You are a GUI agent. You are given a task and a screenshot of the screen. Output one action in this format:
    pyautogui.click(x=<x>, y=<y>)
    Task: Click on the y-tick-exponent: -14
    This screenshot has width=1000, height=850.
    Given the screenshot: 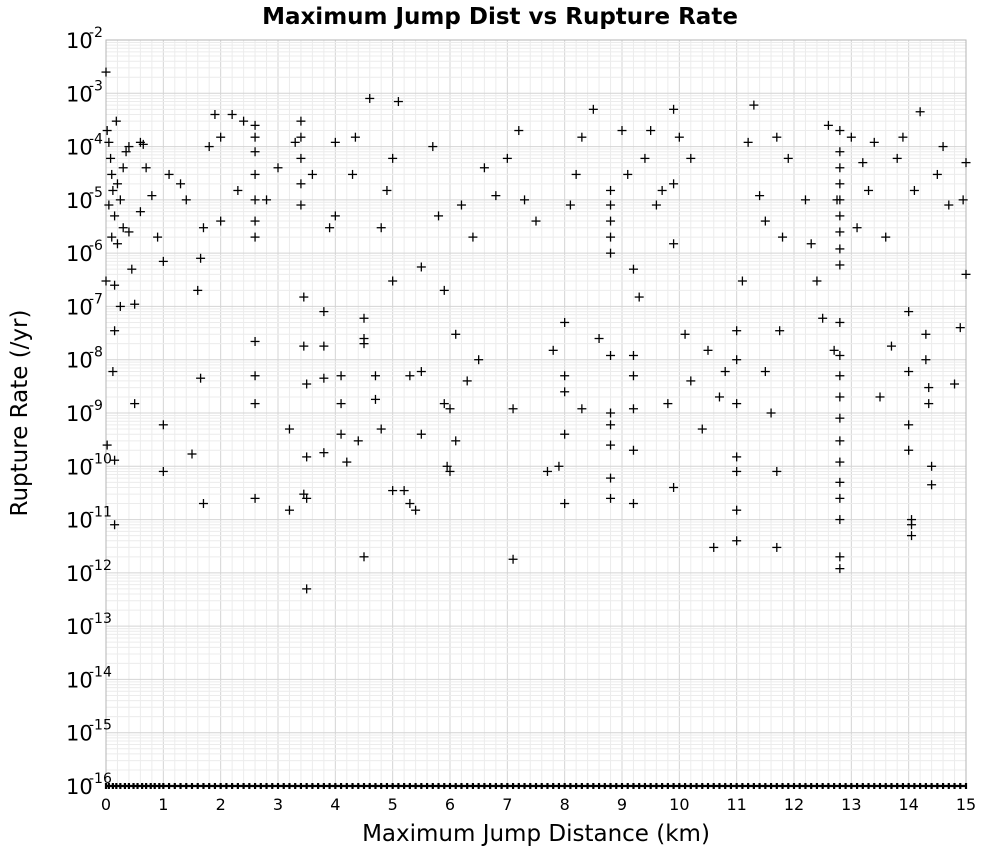 What is the action you would take?
    pyautogui.click(x=100, y=672)
    